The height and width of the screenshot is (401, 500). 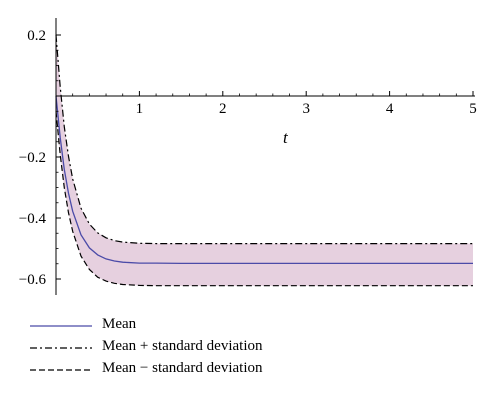 What do you see at coordinates (33, 219) in the screenshot?
I see `y-tick-label: −0.4` at bounding box center [33, 219].